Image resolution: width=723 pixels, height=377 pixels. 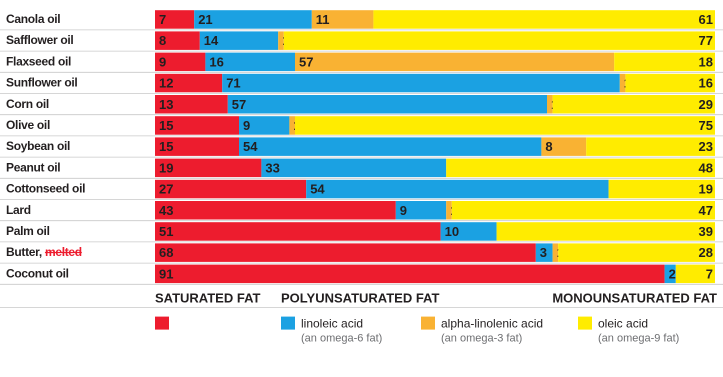 What do you see at coordinates (706, 61) in the screenshot?
I see `data-label-oleic: 18` at bounding box center [706, 61].